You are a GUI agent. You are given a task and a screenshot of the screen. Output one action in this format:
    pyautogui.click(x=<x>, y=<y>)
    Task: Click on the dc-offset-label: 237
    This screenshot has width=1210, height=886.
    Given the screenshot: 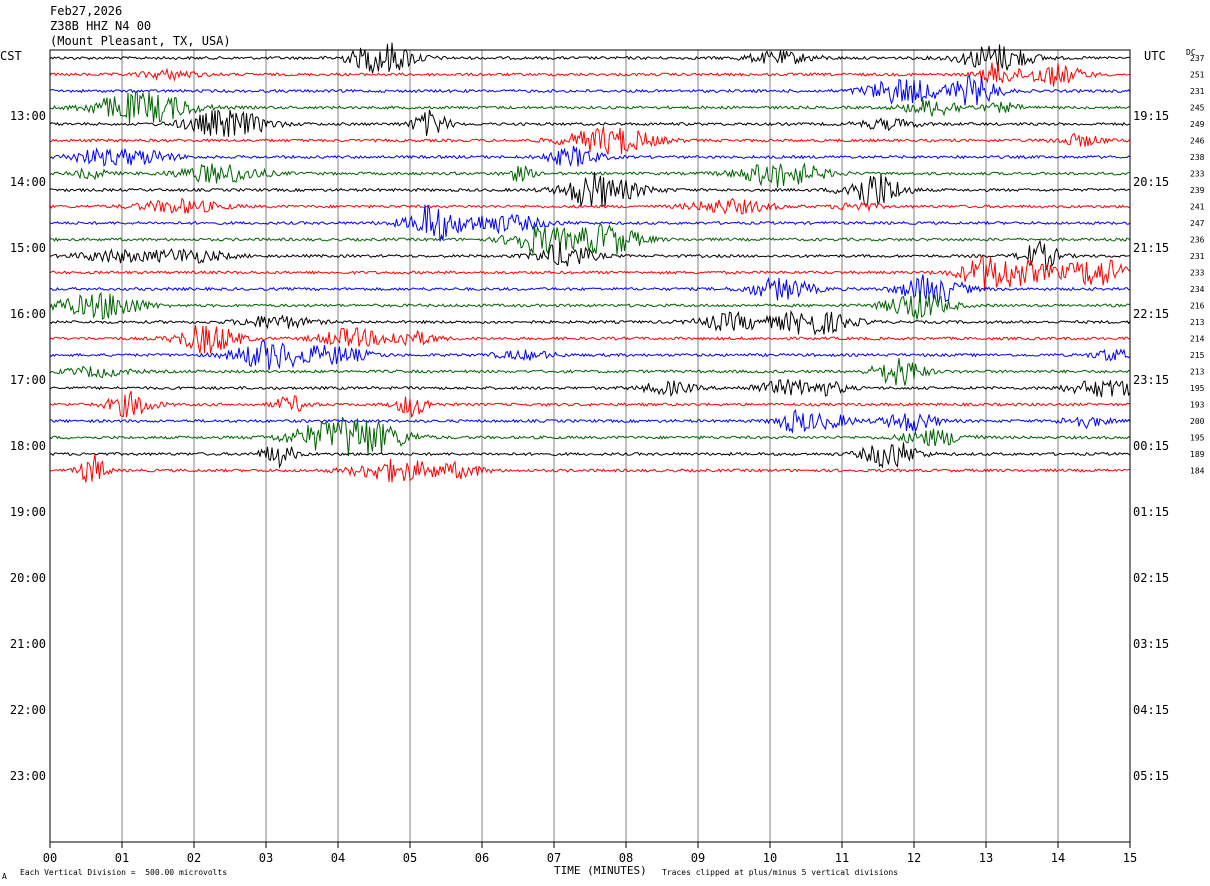 What is the action you would take?
    pyautogui.click(x=1197, y=58)
    